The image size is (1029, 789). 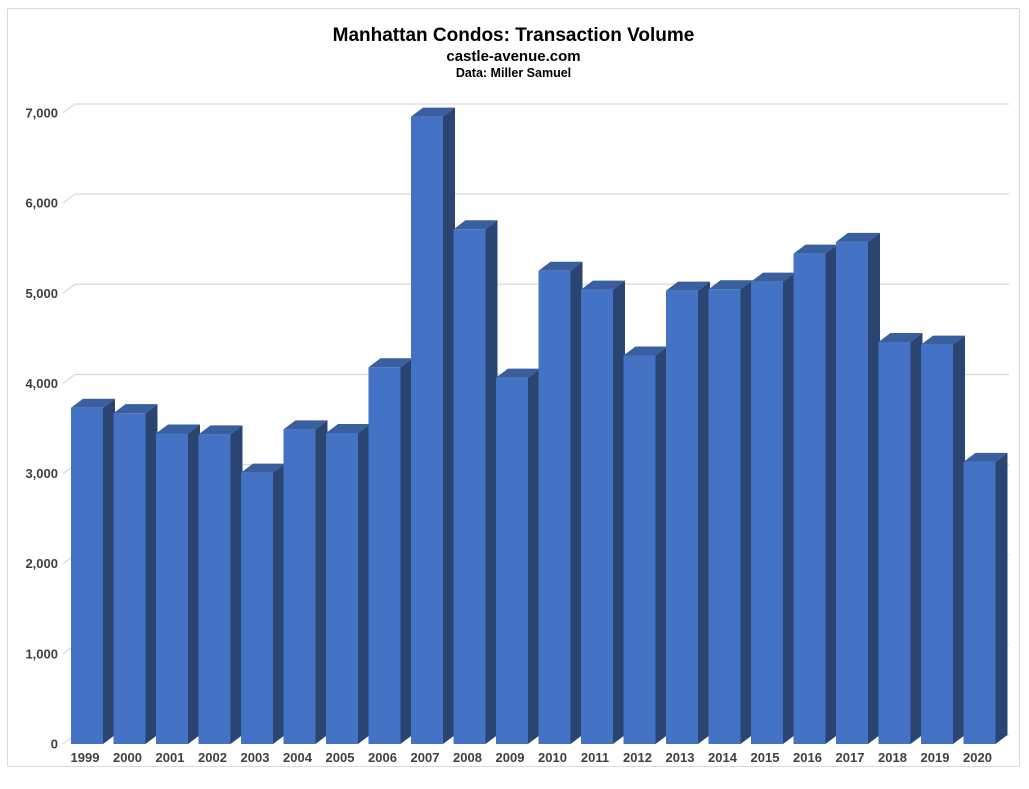 I want to click on bar-top-face-2001, so click(x=178, y=429).